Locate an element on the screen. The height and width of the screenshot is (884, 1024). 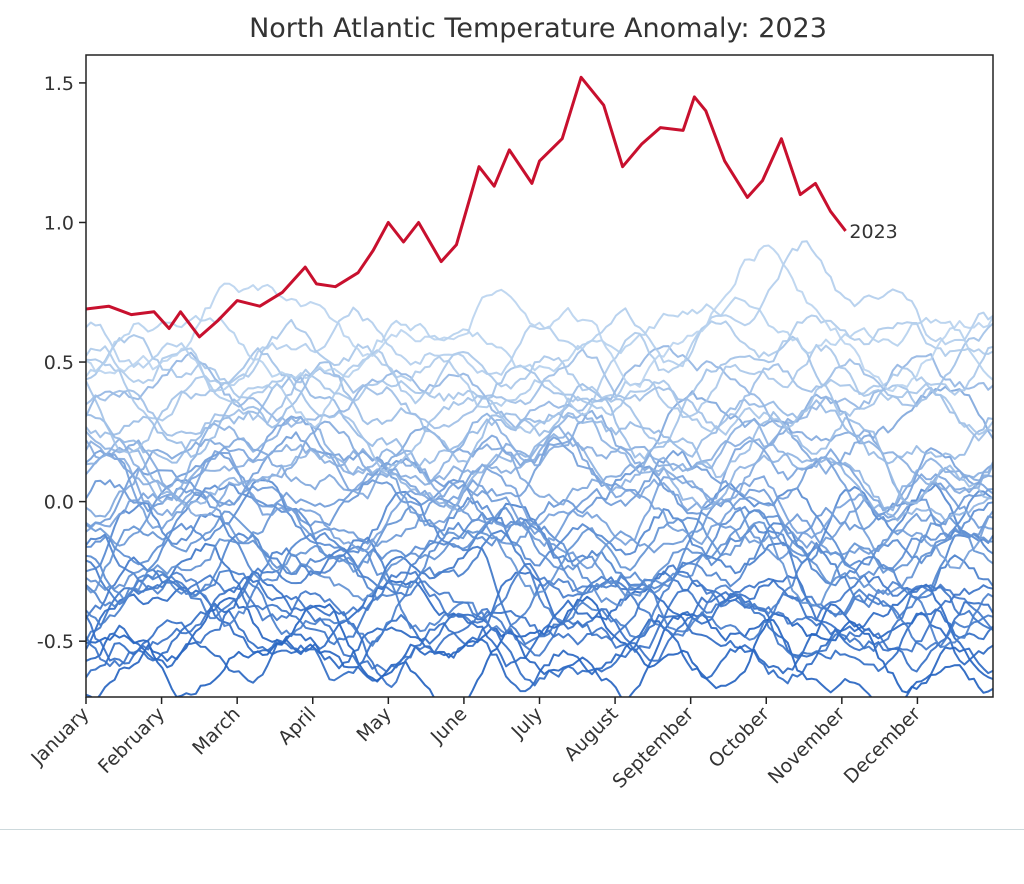
annotation-group: 2023 is located at coordinates (873, 232).